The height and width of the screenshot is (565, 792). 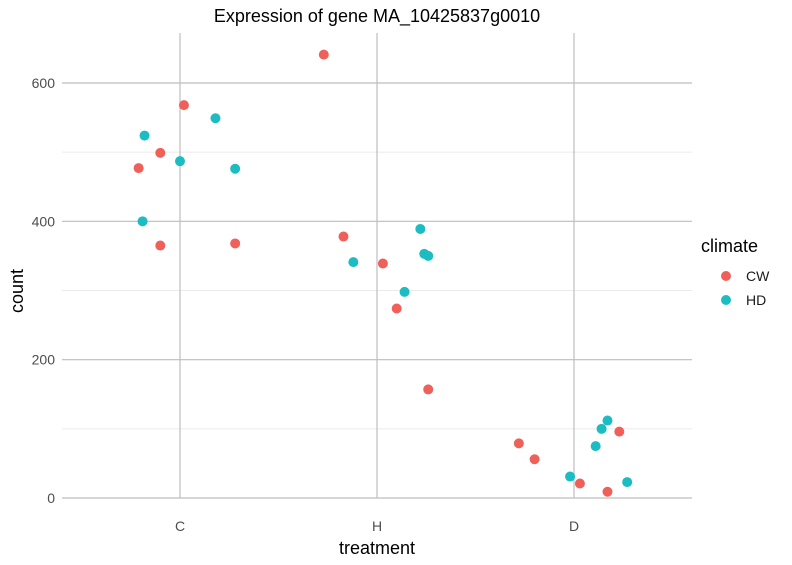 I want to click on x-tick-label: H, so click(x=377, y=526).